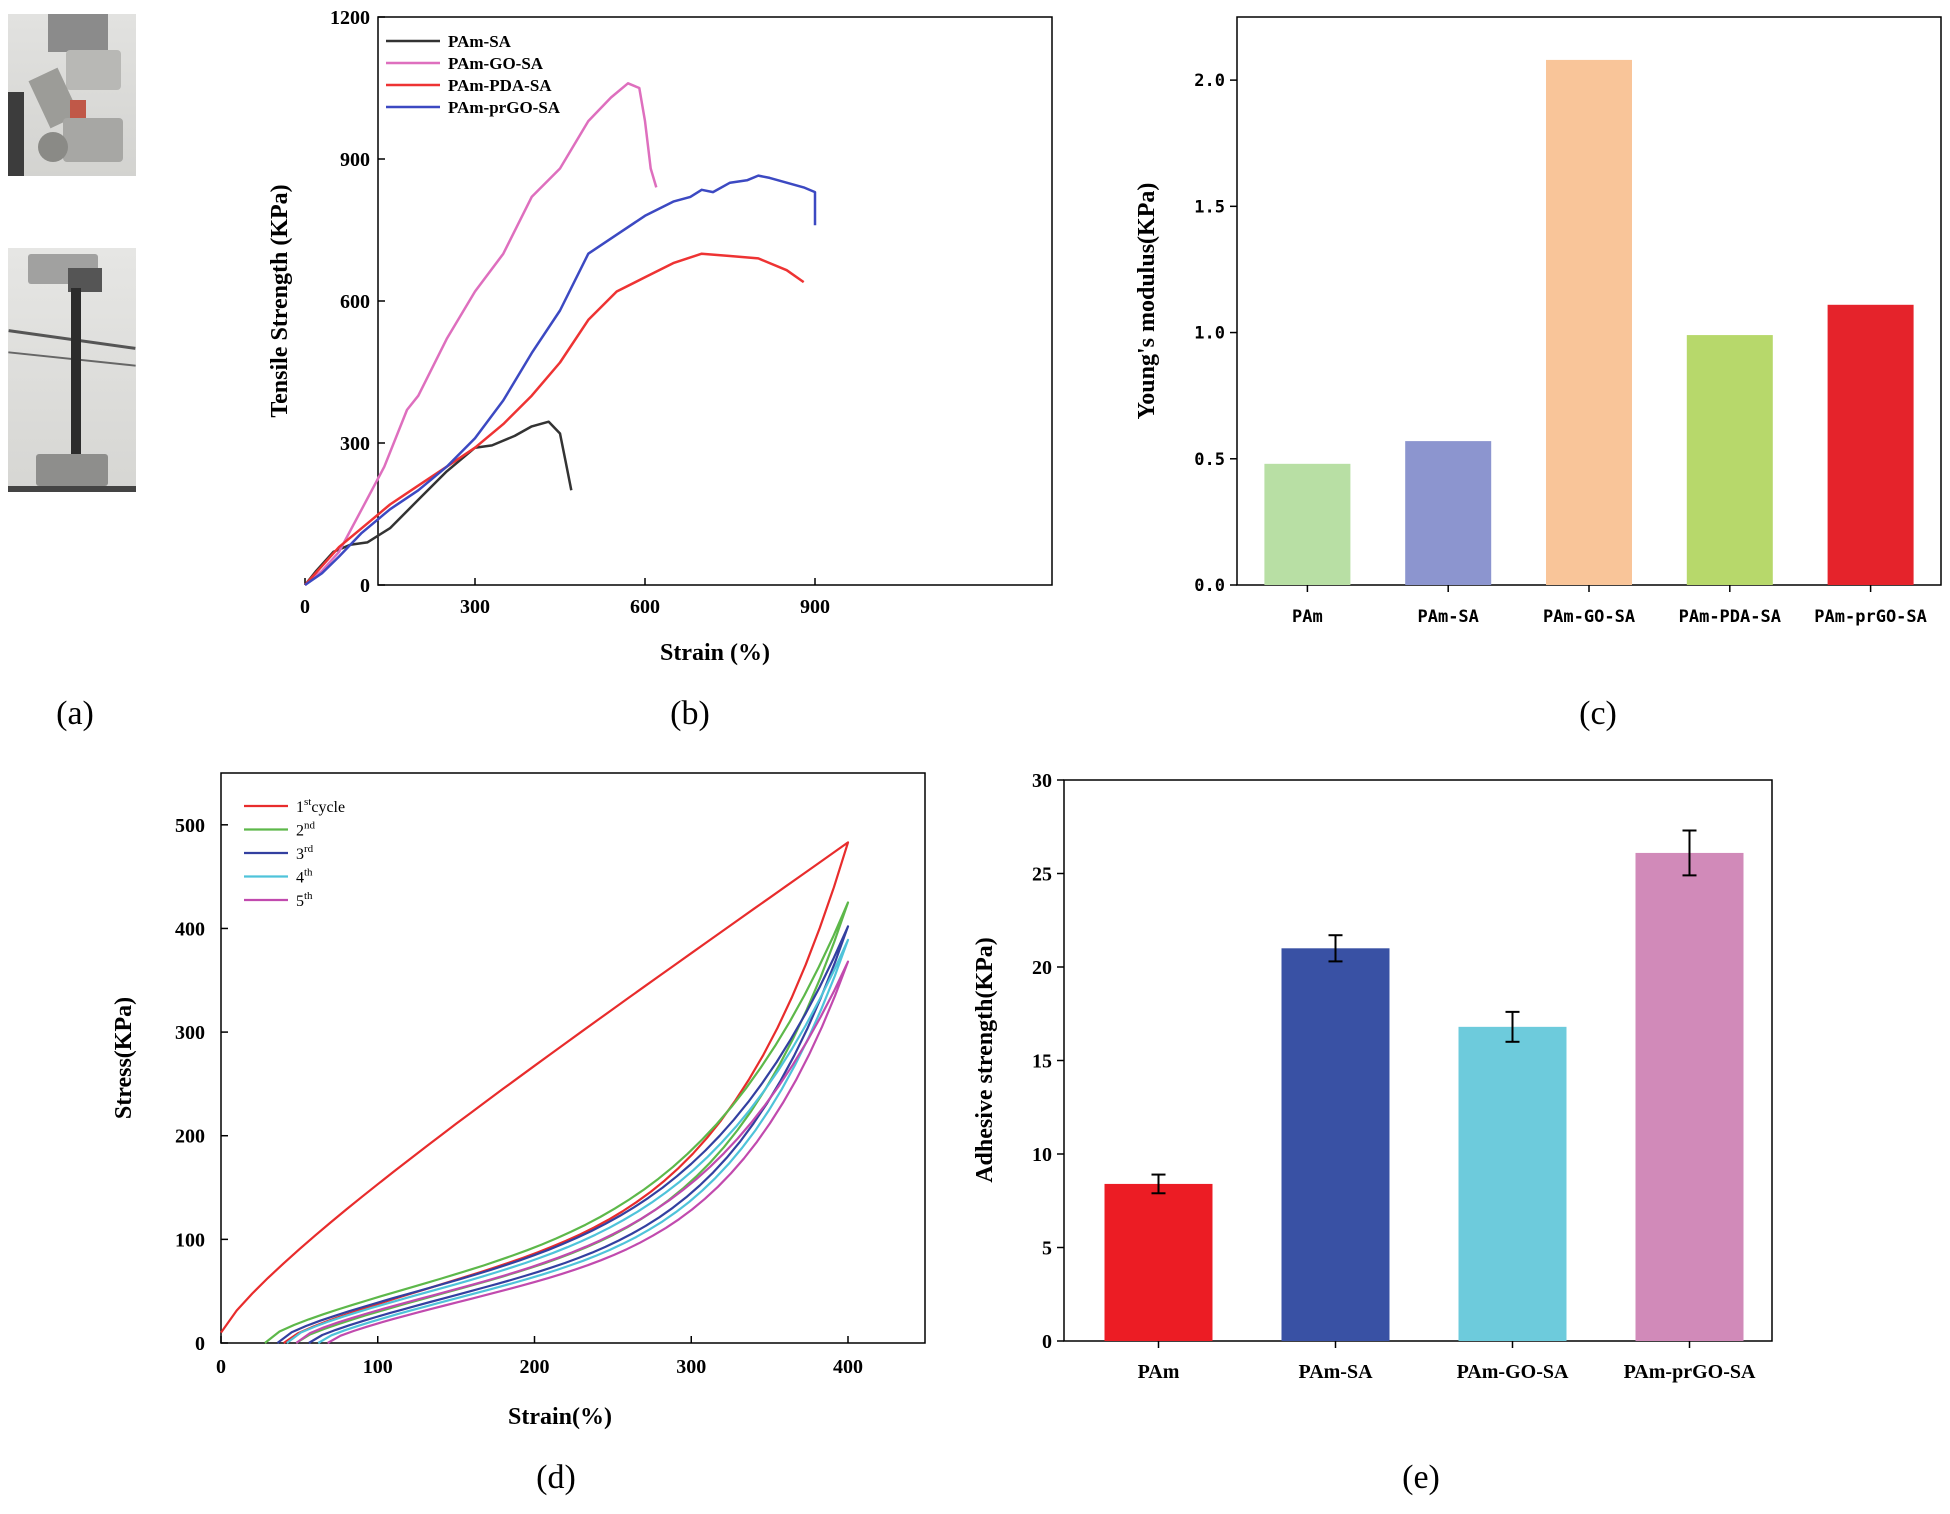  Describe the element at coordinates (475, 607) in the screenshot. I see `tensile-xtick-label: 300` at that location.